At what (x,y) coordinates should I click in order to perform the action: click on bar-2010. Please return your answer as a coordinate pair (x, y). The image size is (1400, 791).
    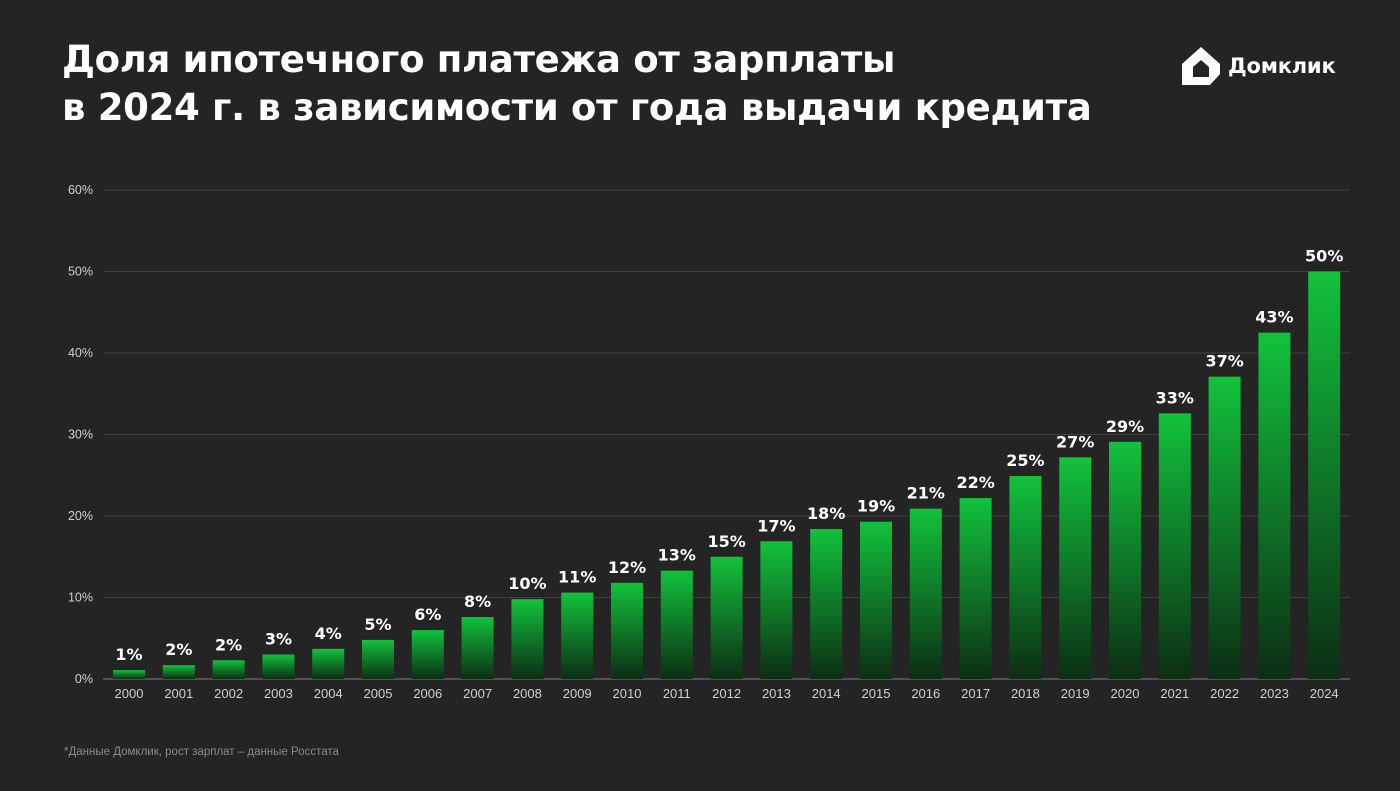
    Looking at the image, I should click on (627, 630).